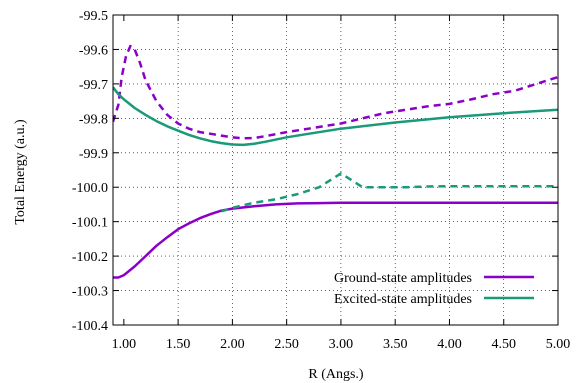 Image resolution: width=584 pixels, height=383 pixels. Describe the element at coordinates (449, 344) in the screenshot. I see `x-tick-label: 4.00` at that location.